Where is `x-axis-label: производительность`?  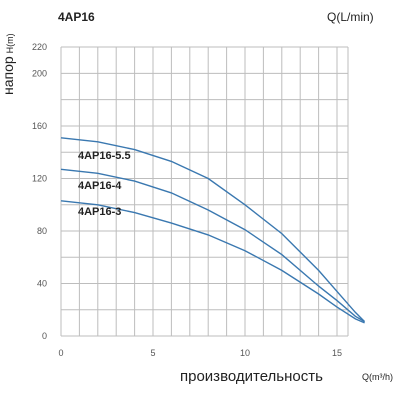 x-axis-label: производительность is located at coordinates (251, 376).